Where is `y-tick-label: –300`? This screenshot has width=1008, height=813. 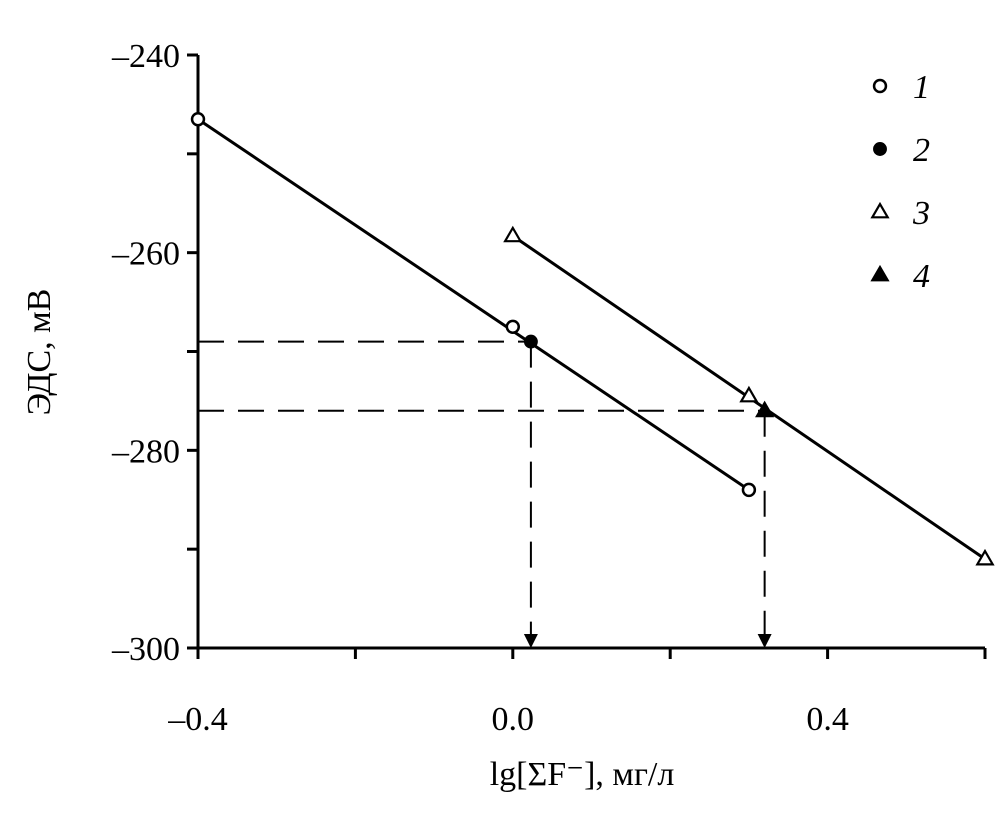
y-tick-label: –300 is located at coordinates (145, 649).